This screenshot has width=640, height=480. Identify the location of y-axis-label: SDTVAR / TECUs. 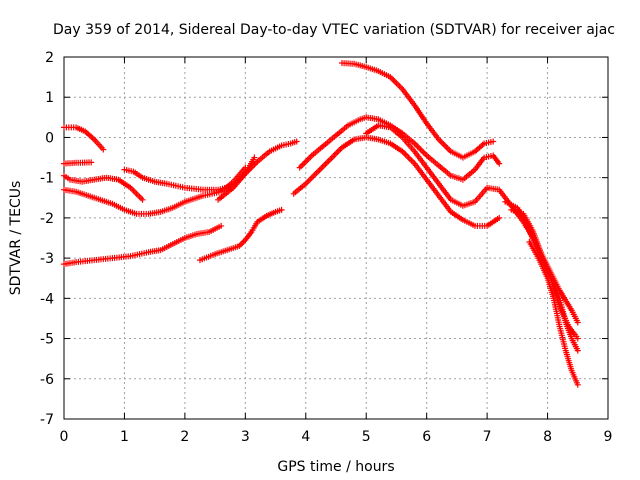
(16, 238).